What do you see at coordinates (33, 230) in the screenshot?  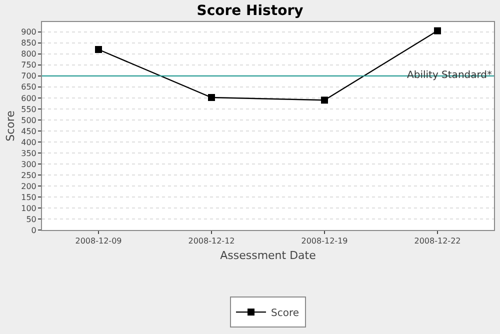 I see `y-tick-label: 0` at bounding box center [33, 230].